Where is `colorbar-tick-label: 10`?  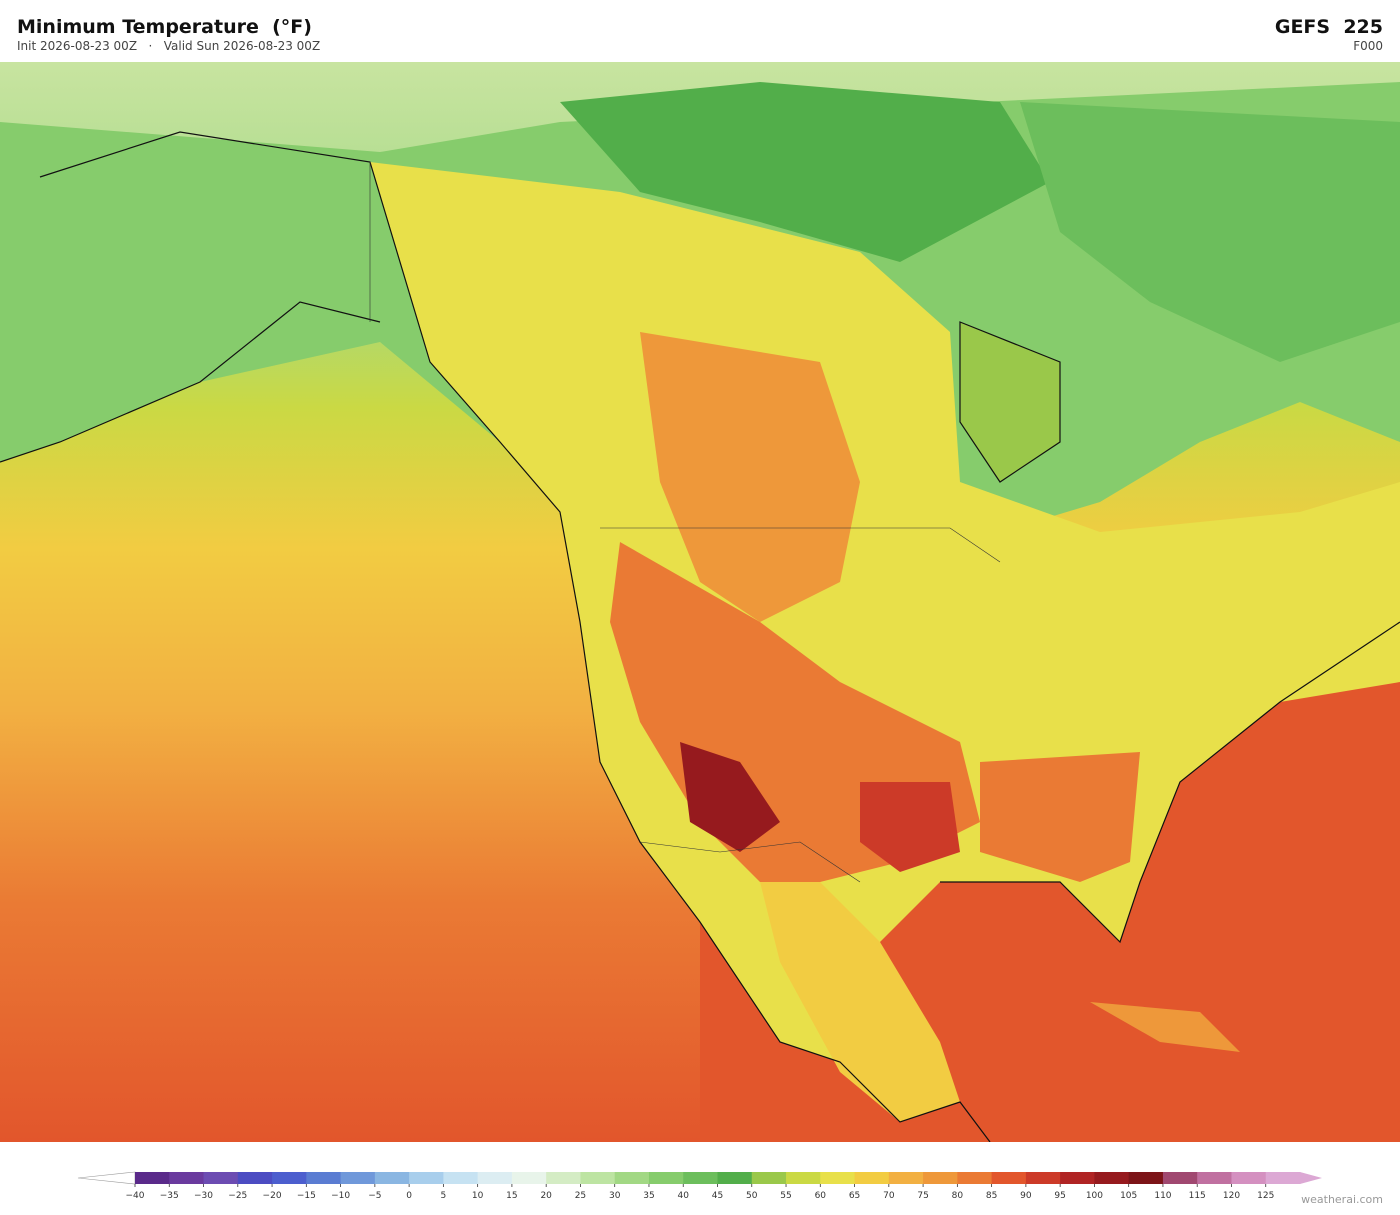 colorbar-tick-label: 10 is located at coordinates (478, 1196).